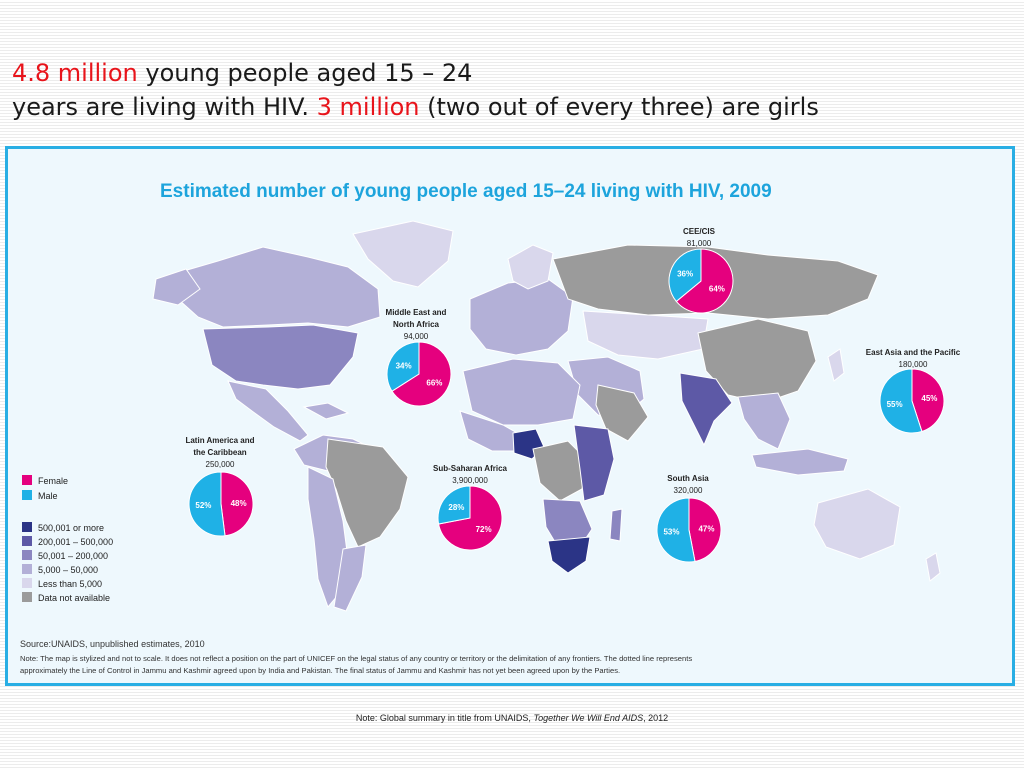 This screenshot has width=1024, height=768. Describe the element at coordinates (27, 541) in the screenshot. I see `legend-200001-swatch` at that location.